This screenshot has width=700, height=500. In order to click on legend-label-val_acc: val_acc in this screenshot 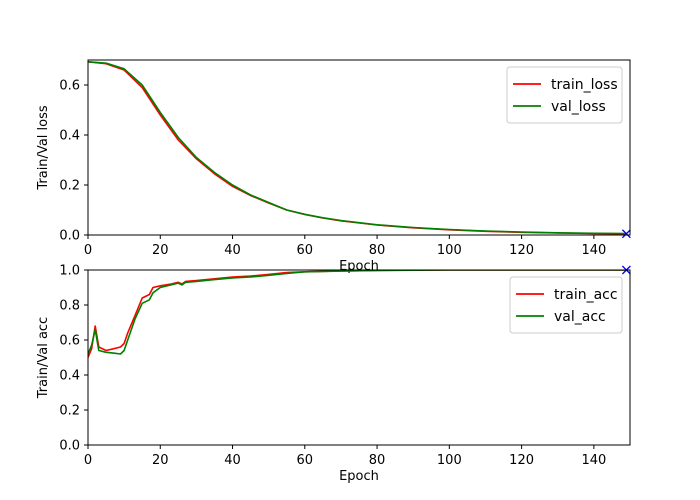, I will do `click(580, 317)`.